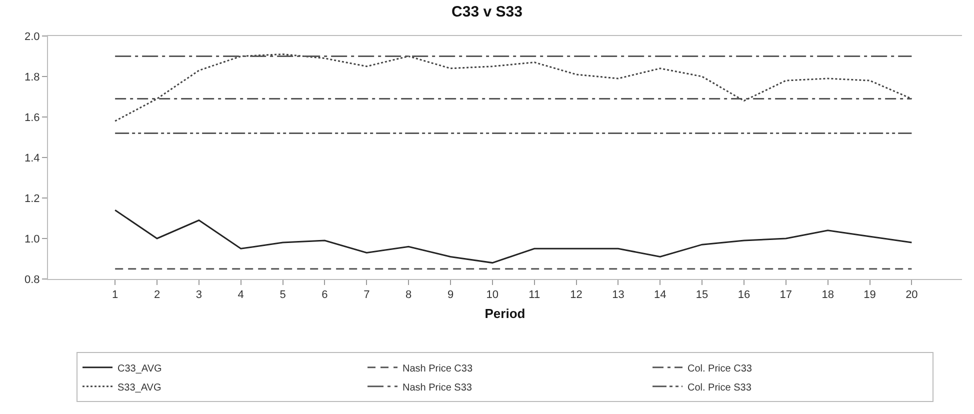  I want to click on x-tick-label: 7, so click(367, 295).